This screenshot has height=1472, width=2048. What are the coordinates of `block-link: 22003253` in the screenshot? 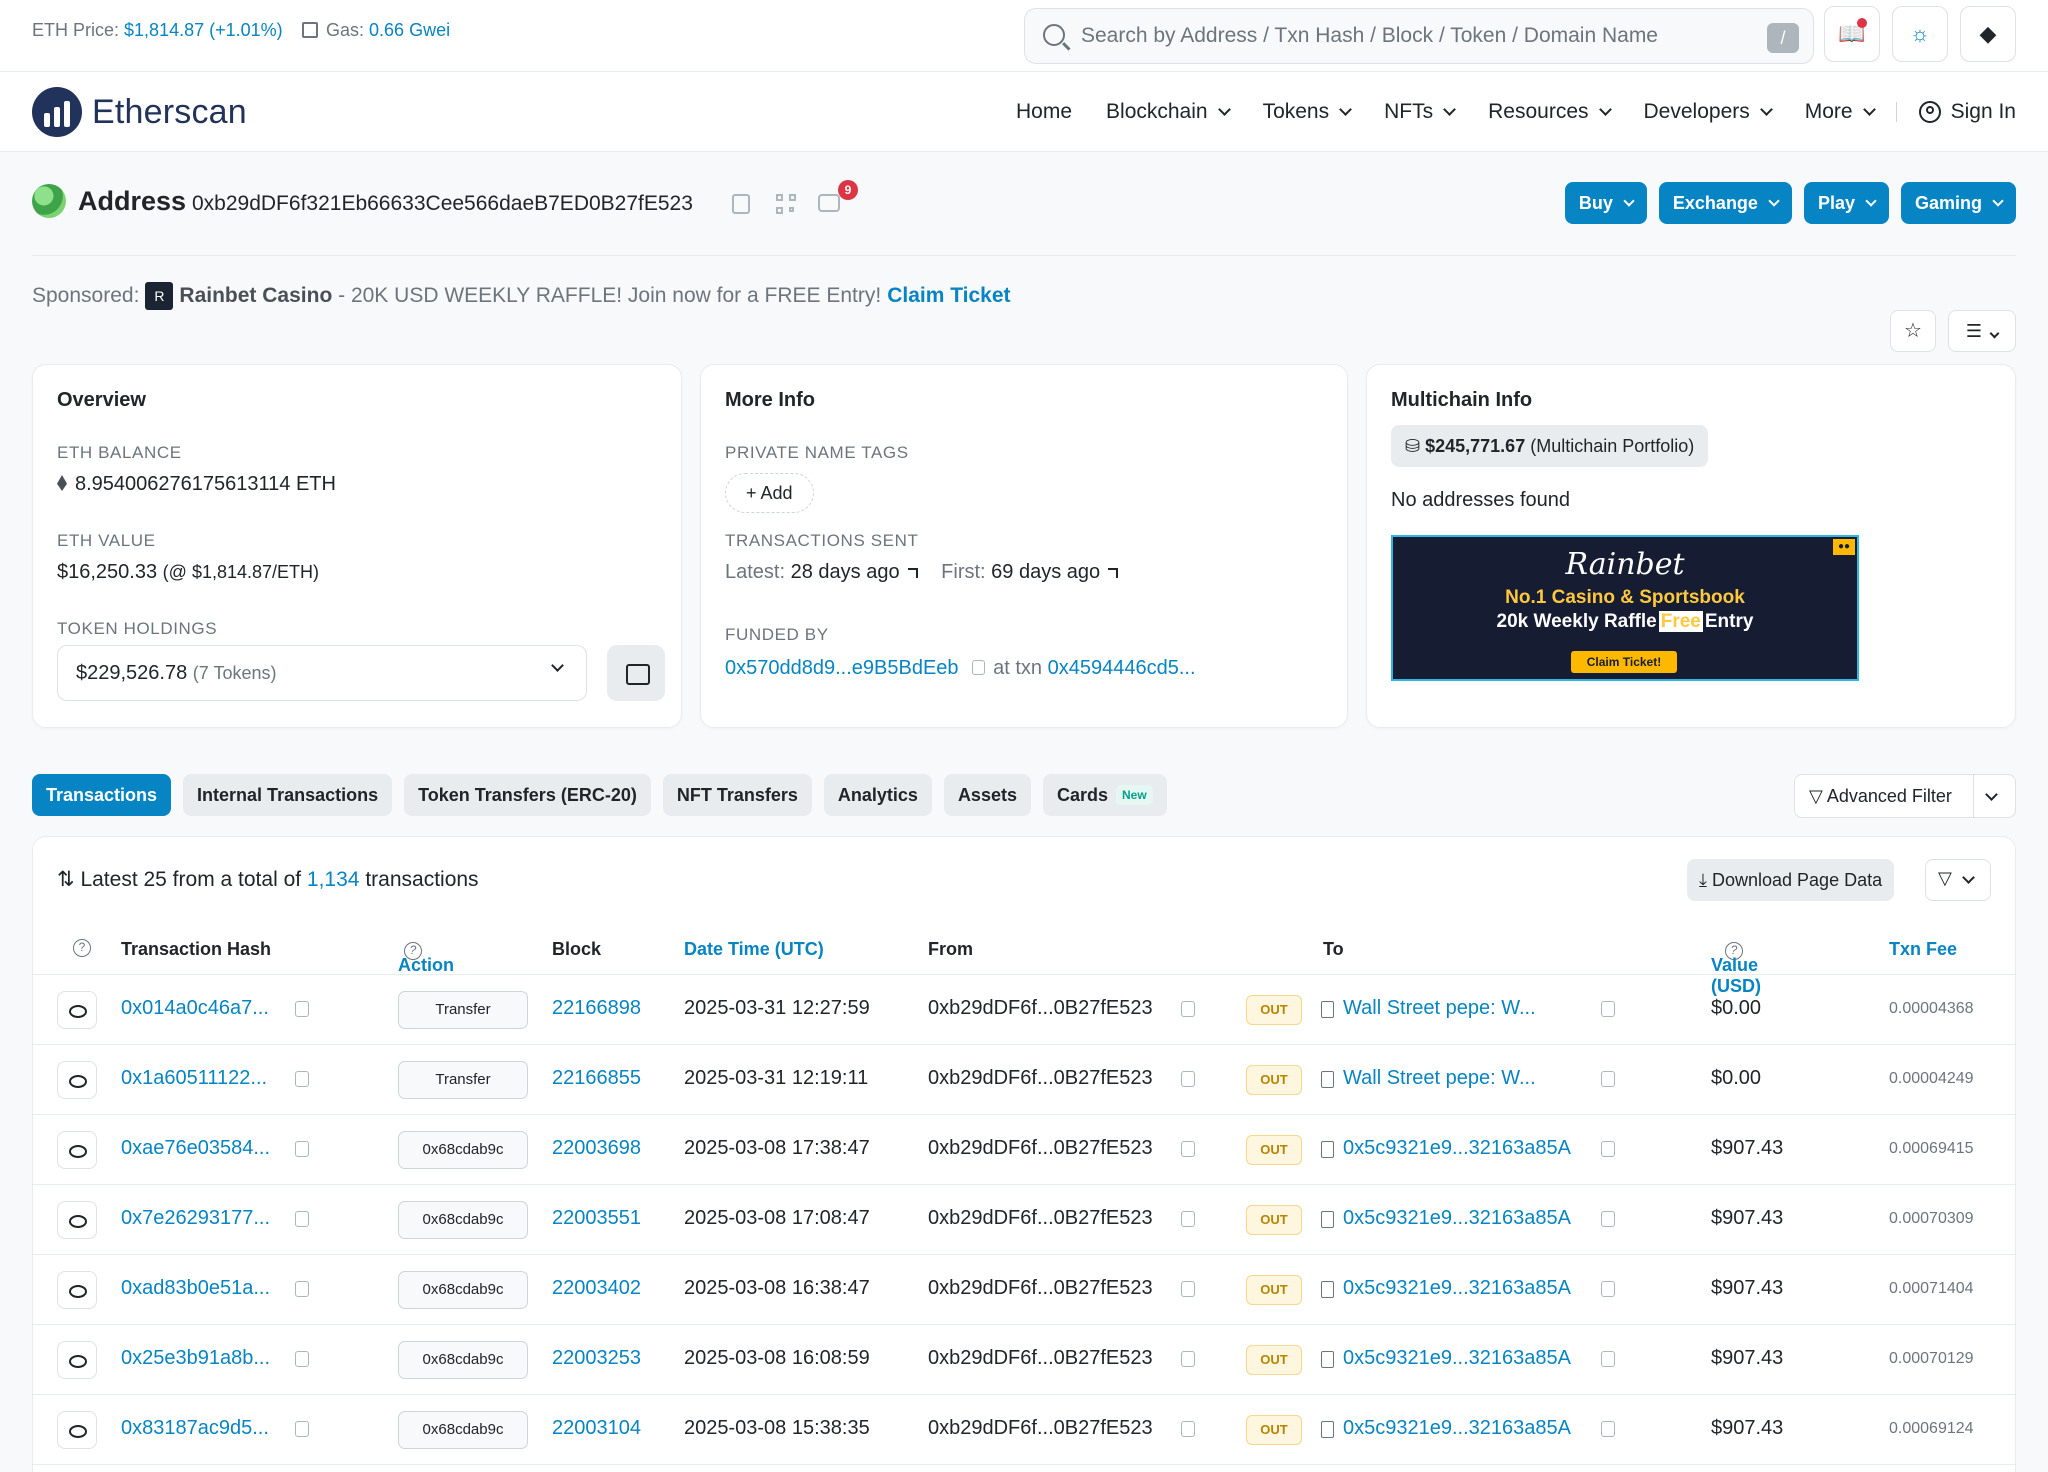 It's located at (596, 1358).